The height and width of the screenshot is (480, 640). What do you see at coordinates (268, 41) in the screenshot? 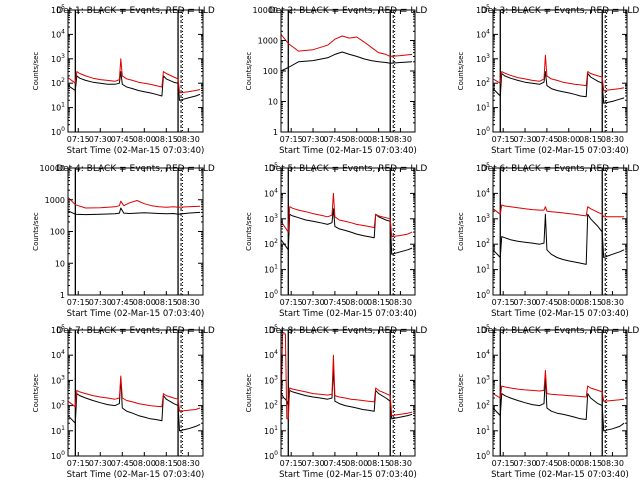
I see `y-tick-label: 1000` at bounding box center [268, 41].